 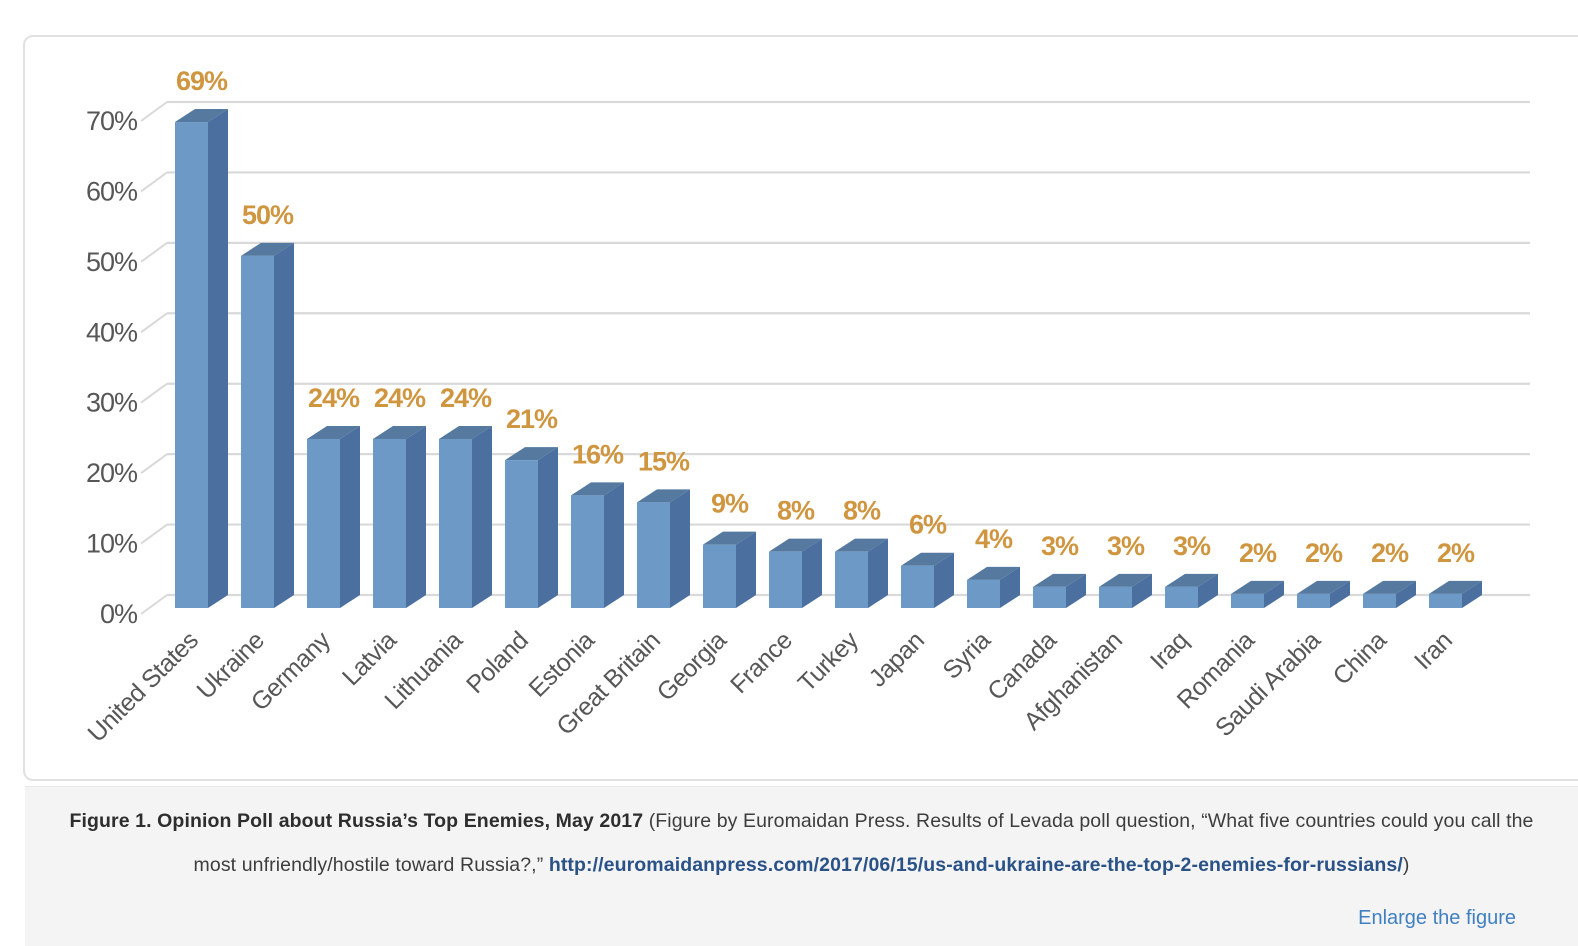 What do you see at coordinates (112, 121) in the screenshot?
I see `y-tick-label: 70%` at bounding box center [112, 121].